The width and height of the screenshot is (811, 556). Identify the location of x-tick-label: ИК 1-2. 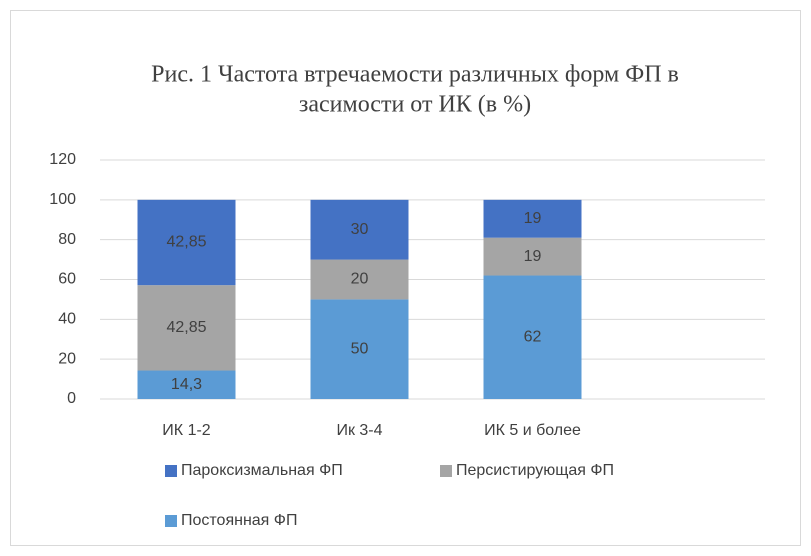
(186, 430).